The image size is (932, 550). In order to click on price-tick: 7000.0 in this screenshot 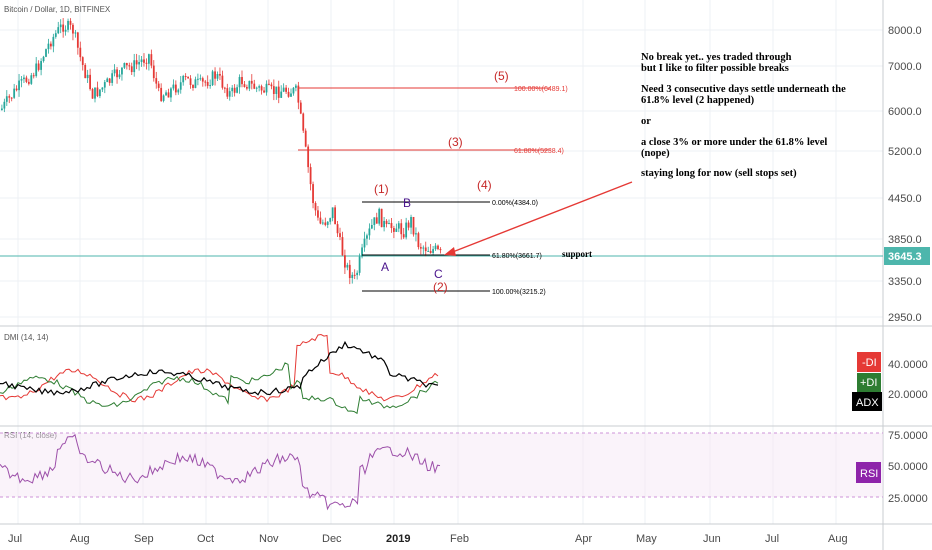, I will do `click(905, 67)`.